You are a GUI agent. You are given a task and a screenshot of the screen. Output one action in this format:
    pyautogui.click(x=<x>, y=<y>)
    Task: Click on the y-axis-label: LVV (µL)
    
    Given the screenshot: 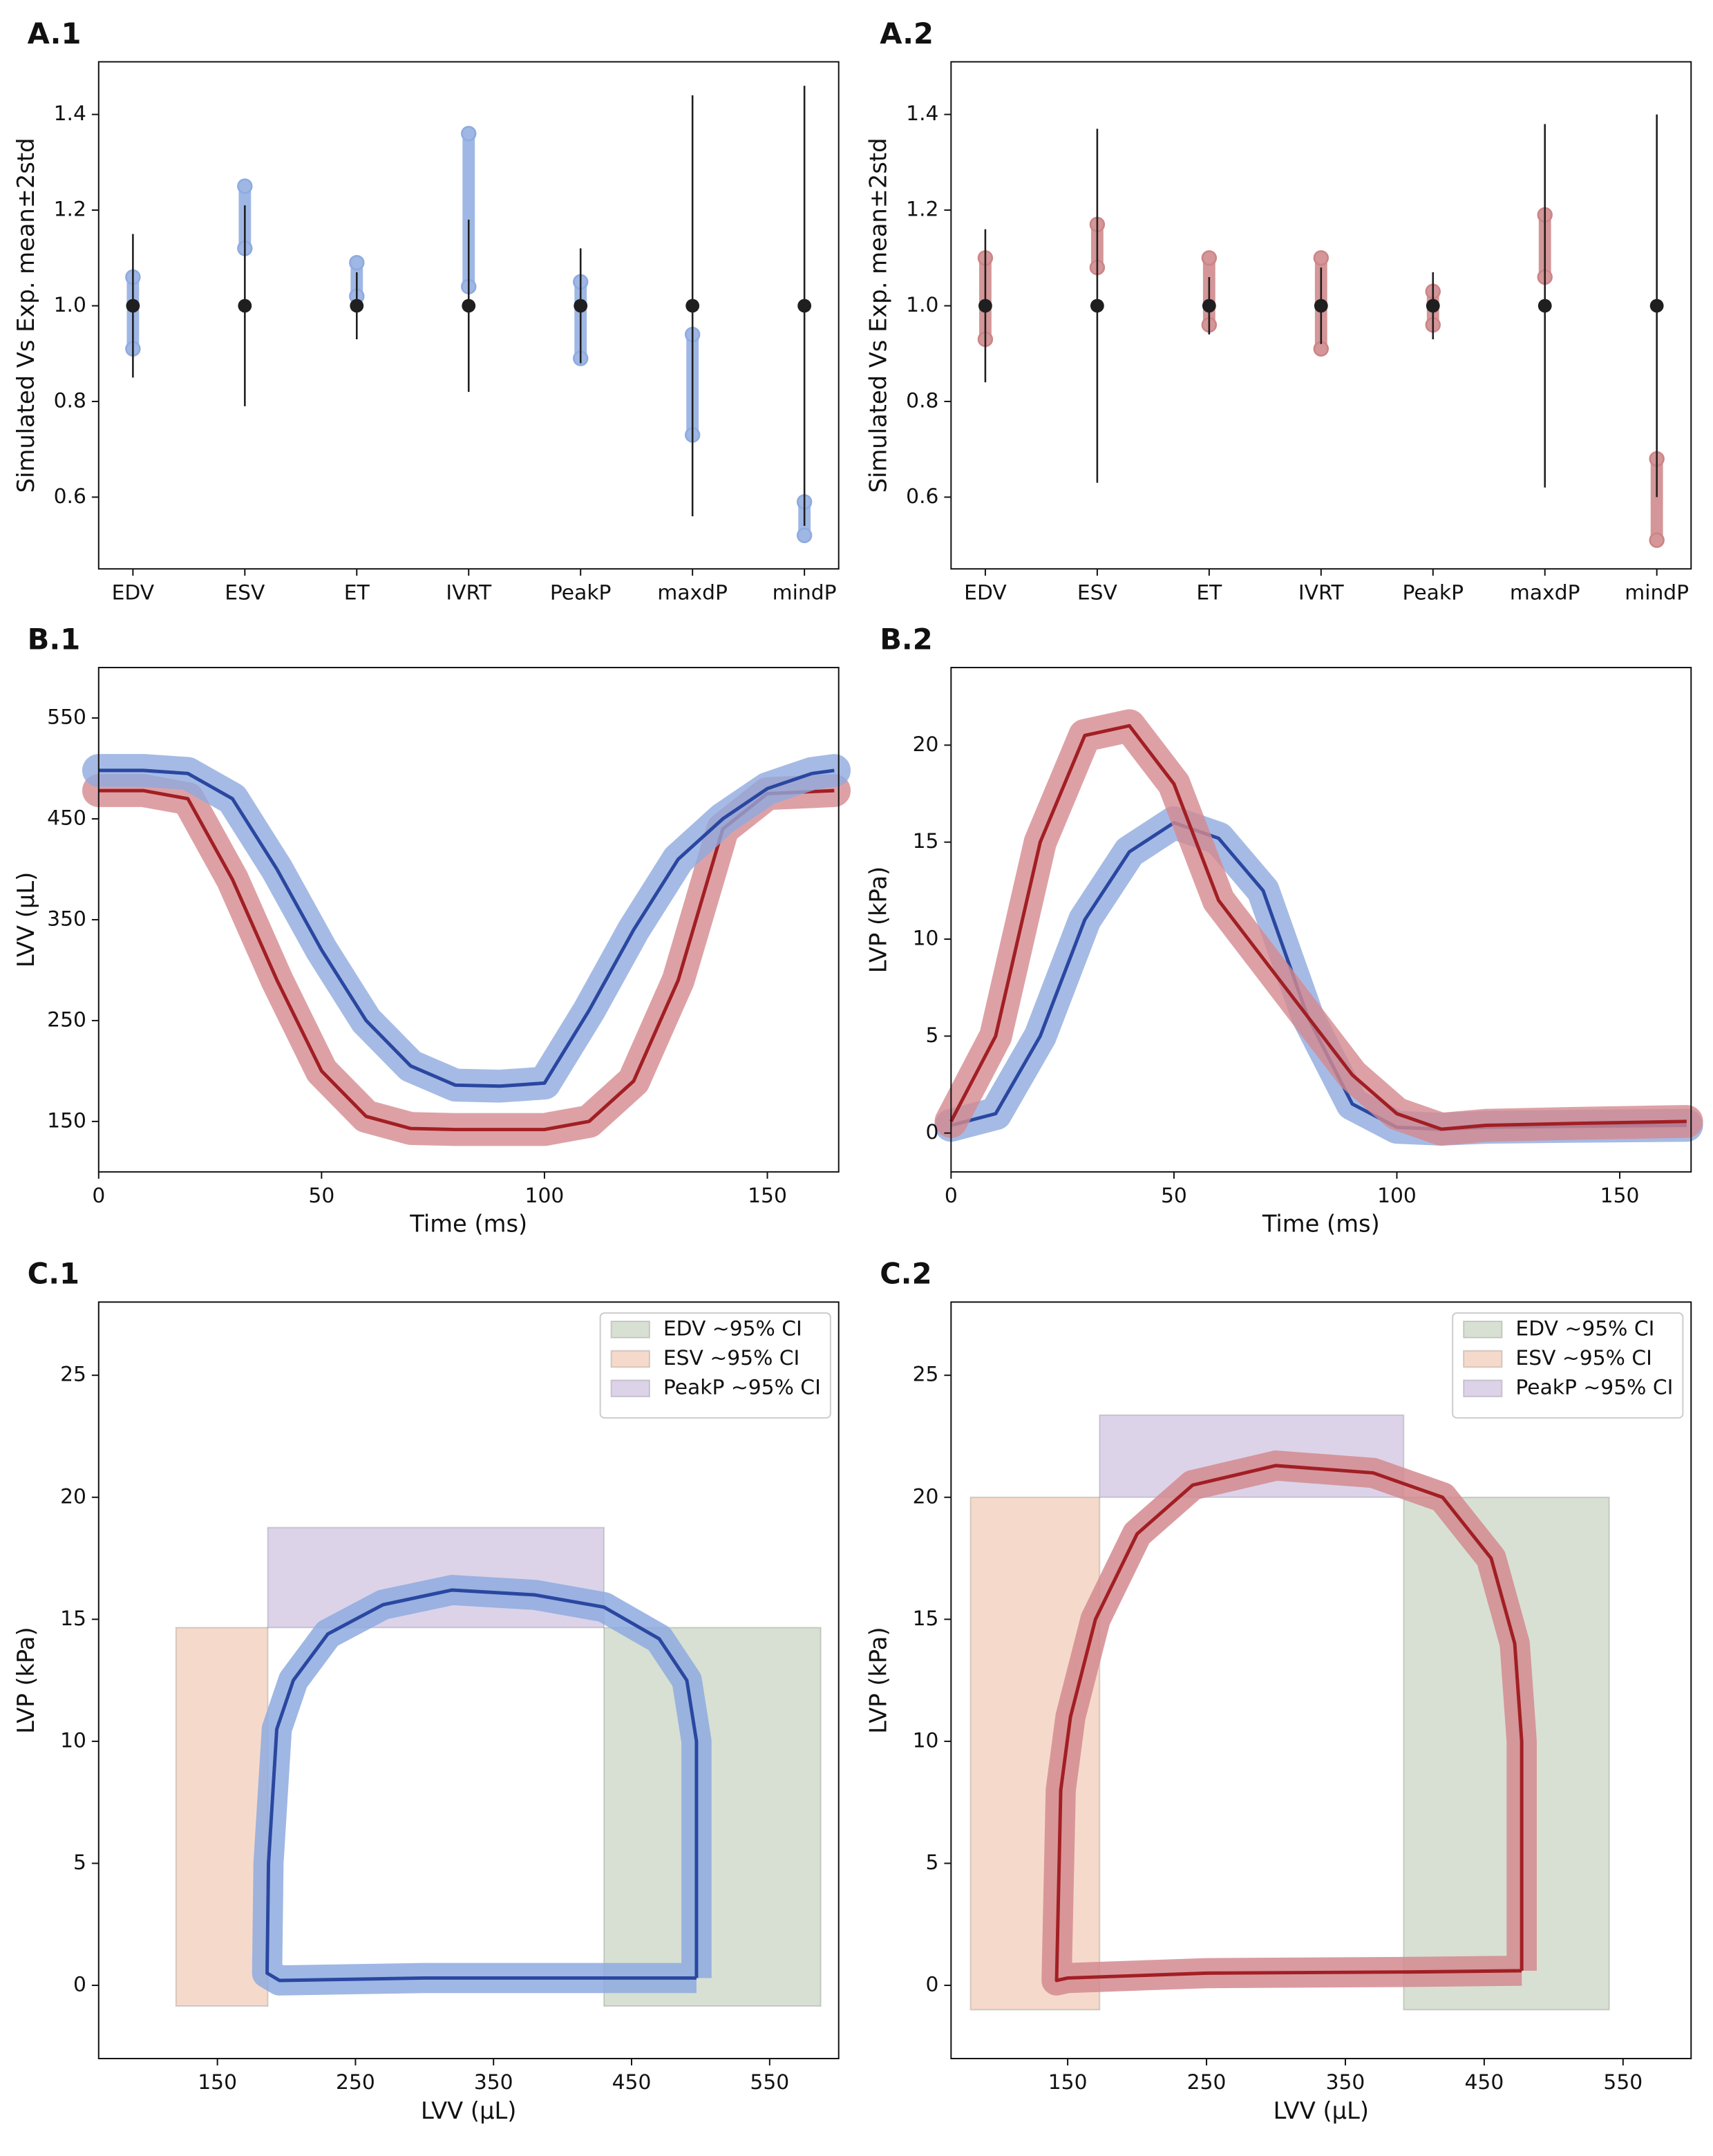 What is the action you would take?
    pyautogui.click(x=26, y=919)
    